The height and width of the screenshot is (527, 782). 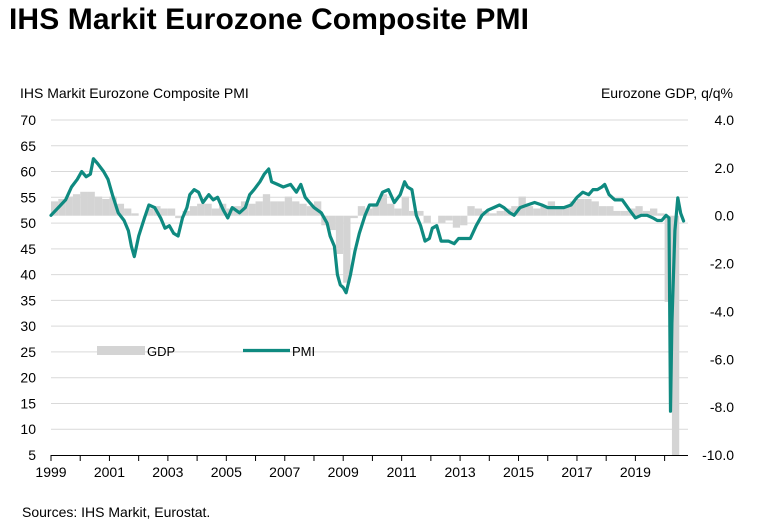 What do you see at coordinates (725, 168) in the screenshot?
I see `right-tick-label: 2.0` at bounding box center [725, 168].